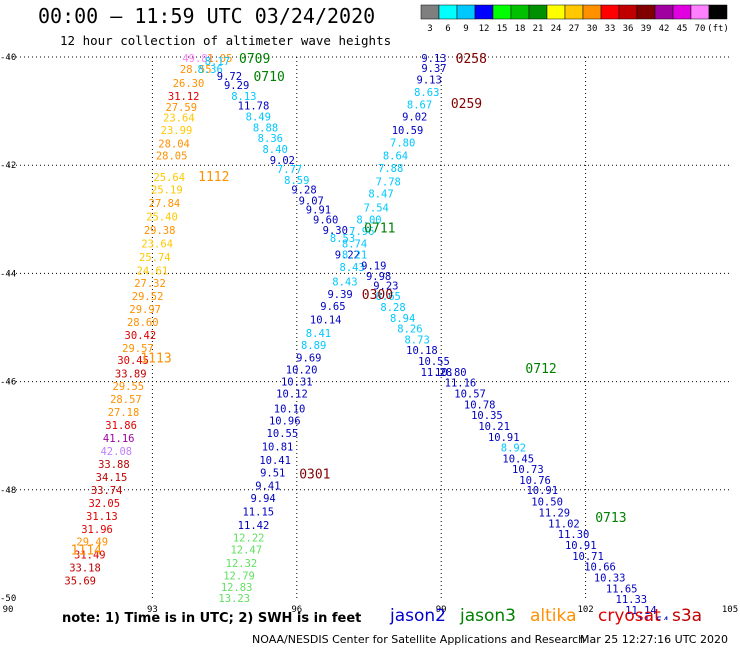  I want to click on wave-height-value: 30.45, so click(133, 361).